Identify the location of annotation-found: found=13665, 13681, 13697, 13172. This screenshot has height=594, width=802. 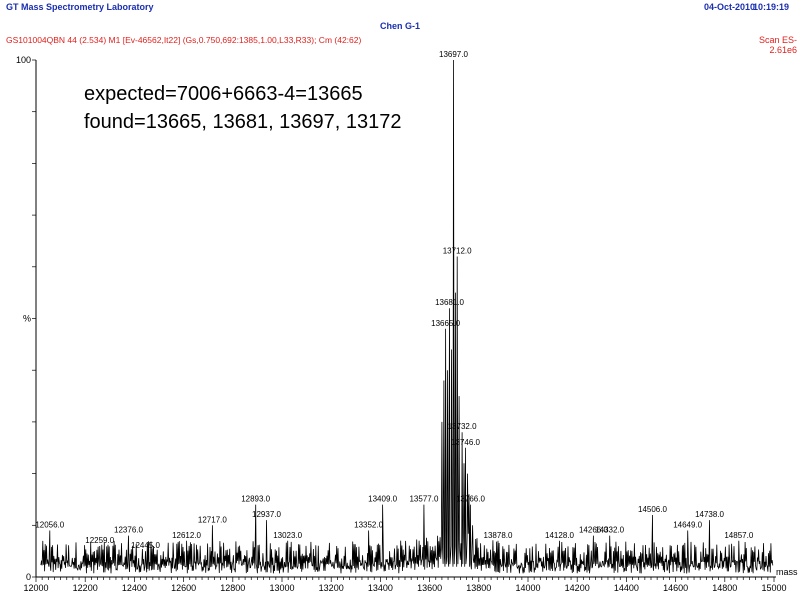
(243, 122).